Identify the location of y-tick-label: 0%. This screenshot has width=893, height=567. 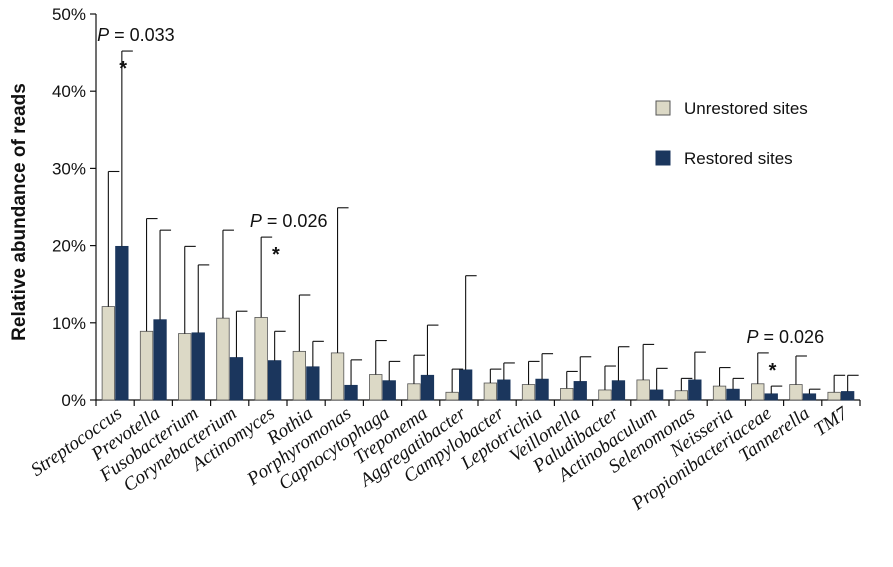
(73, 400).